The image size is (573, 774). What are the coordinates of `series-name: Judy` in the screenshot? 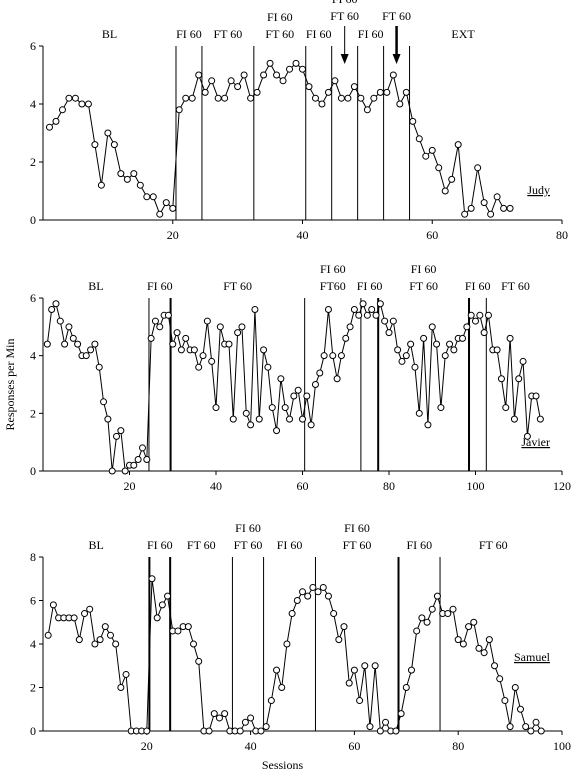 It's located at (538, 190).